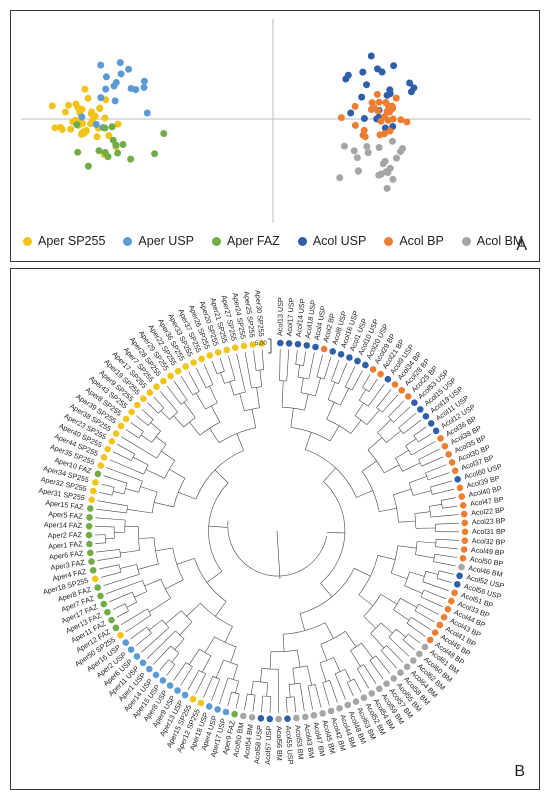 This screenshot has height=800, width=550. What do you see at coordinates (268, 745) in the screenshot?
I see `tip-label: Acol57 USP` at bounding box center [268, 745].